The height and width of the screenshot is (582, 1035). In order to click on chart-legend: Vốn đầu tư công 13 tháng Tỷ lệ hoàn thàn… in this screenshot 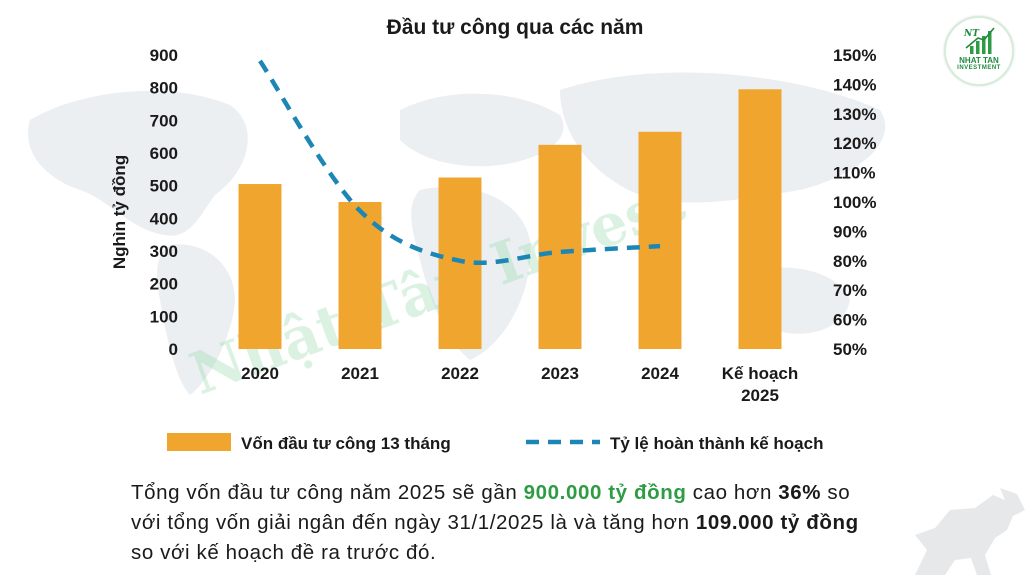, I will do `click(495, 443)`.